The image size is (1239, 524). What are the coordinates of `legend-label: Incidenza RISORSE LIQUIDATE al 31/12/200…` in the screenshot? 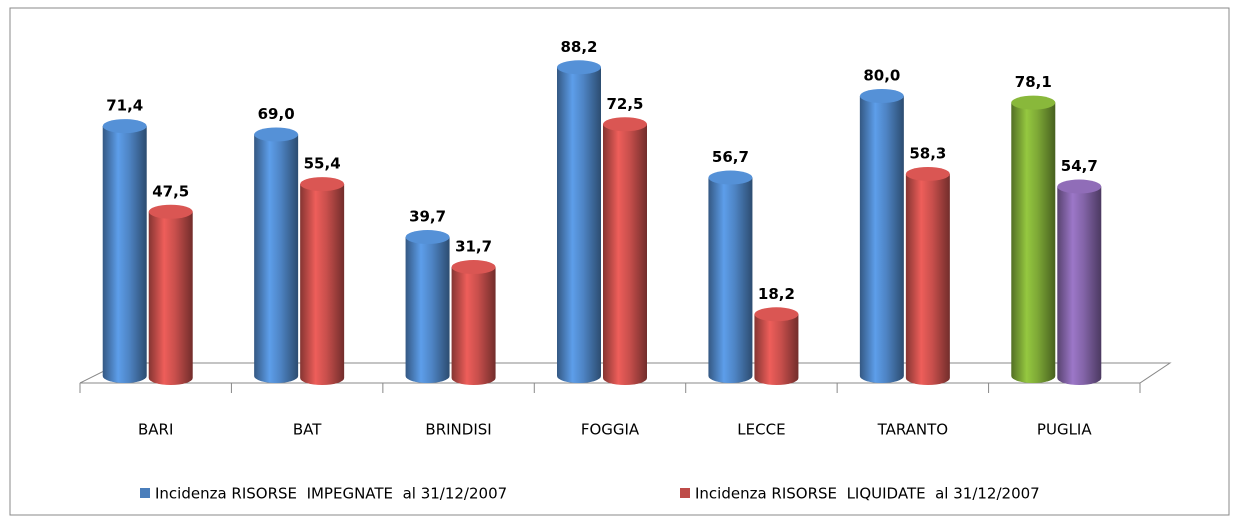 It's located at (867, 494).